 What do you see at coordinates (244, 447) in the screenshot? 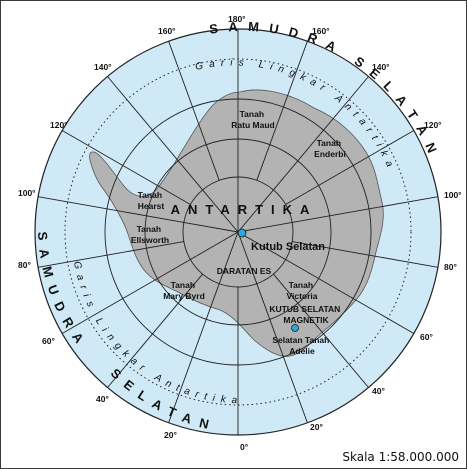
I see `lon-label-0: 0°` at bounding box center [244, 447].